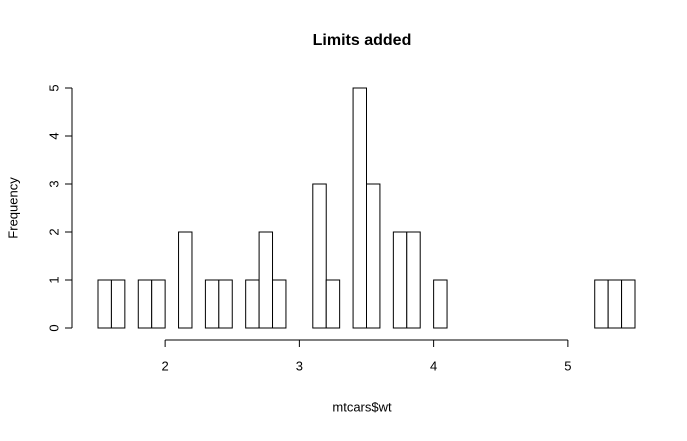 Image resolution: width=687 pixels, height=441 pixels. I want to click on y-tick-label: 1, so click(53, 279).